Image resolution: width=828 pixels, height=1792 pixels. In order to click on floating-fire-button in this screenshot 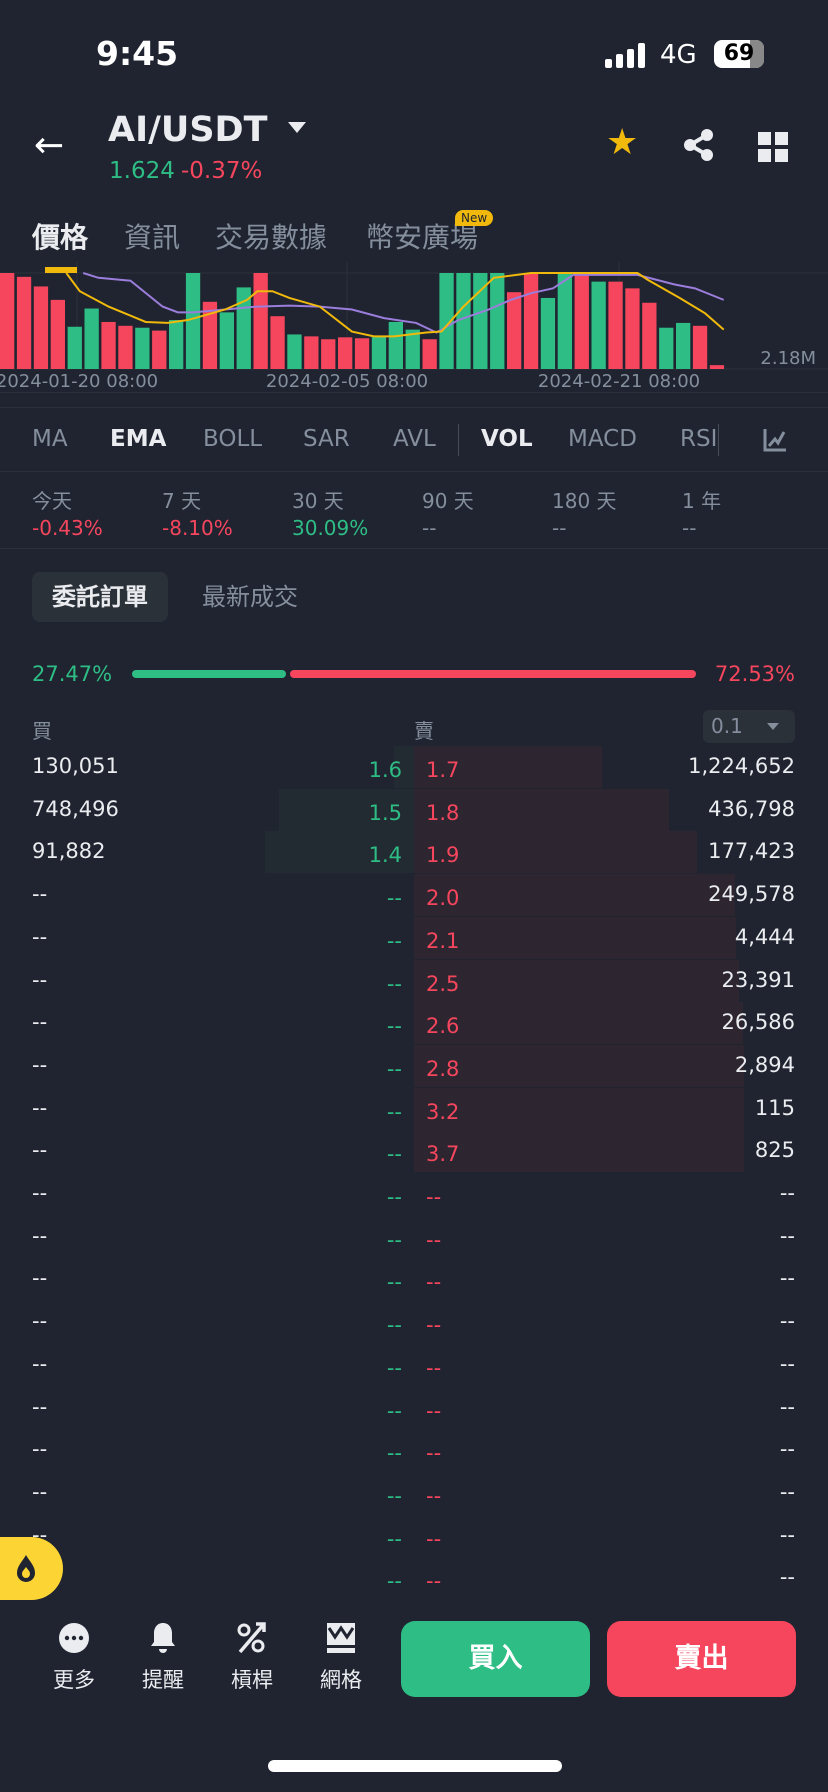, I will do `click(31, 1568)`.